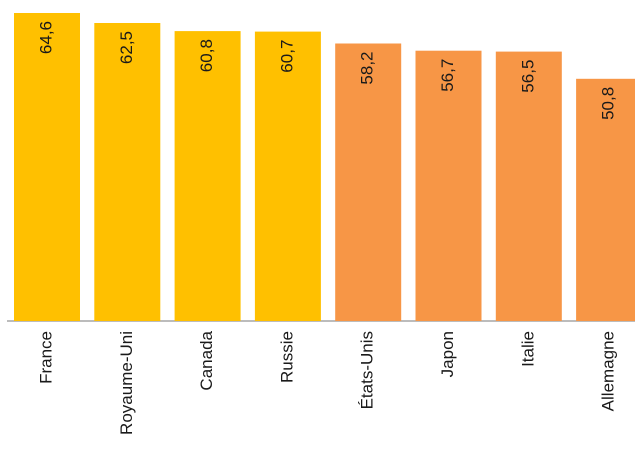  What do you see at coordinates (447, 75) in the screenshot?
I see `value-label-5: 56,7` at bounding box center [447, 75].